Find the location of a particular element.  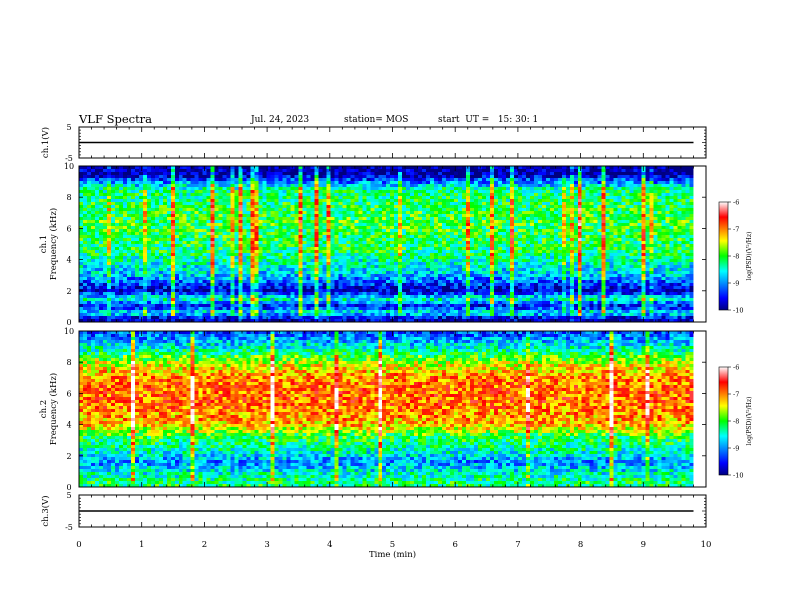

header-start-time: start UT = 15: 30: 1 is located at coordinates (488, 120).